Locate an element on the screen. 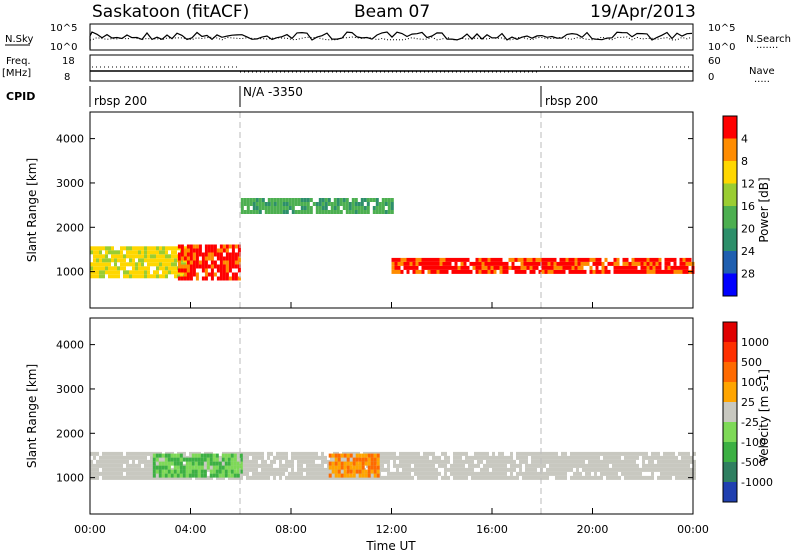 The height and width of the screenshot is (554, 800). colorbar-swatch is located at coordinates (730, 217).